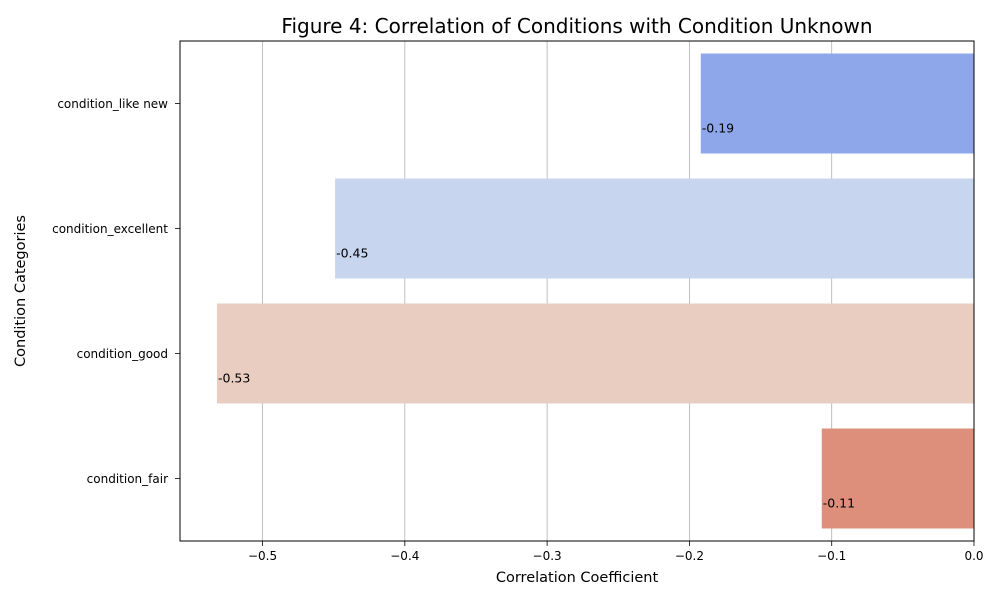 The image size is (1000, 604). Describe the element at coordinates (689, 556) in the screenshot. I see `x-tick-label: −0.2` at that location.